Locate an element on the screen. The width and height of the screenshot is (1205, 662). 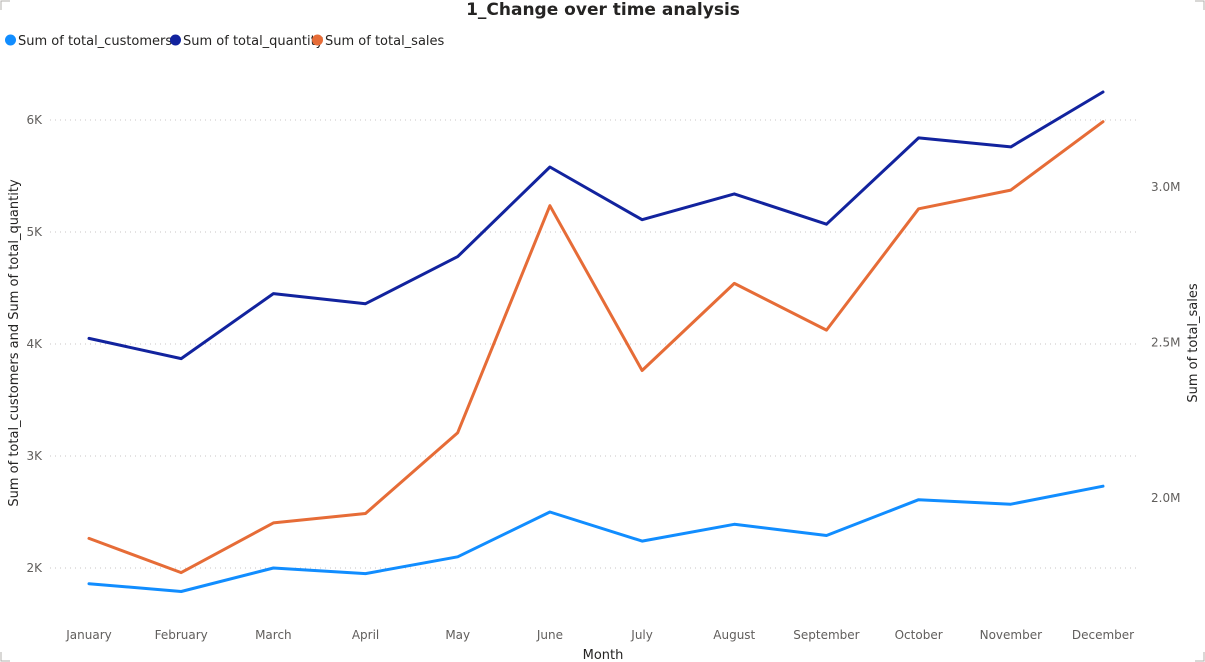
x-tick-label: February is located at coordinates (181, 635).